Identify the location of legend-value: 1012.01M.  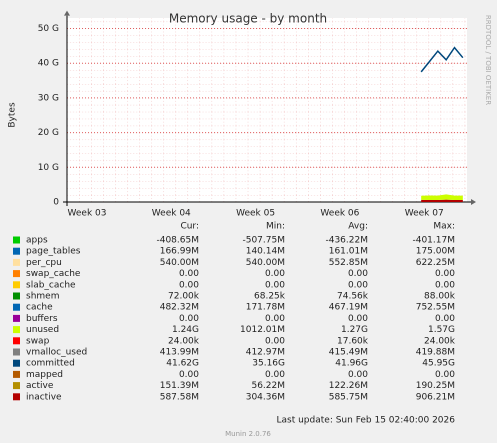
(262, 330).